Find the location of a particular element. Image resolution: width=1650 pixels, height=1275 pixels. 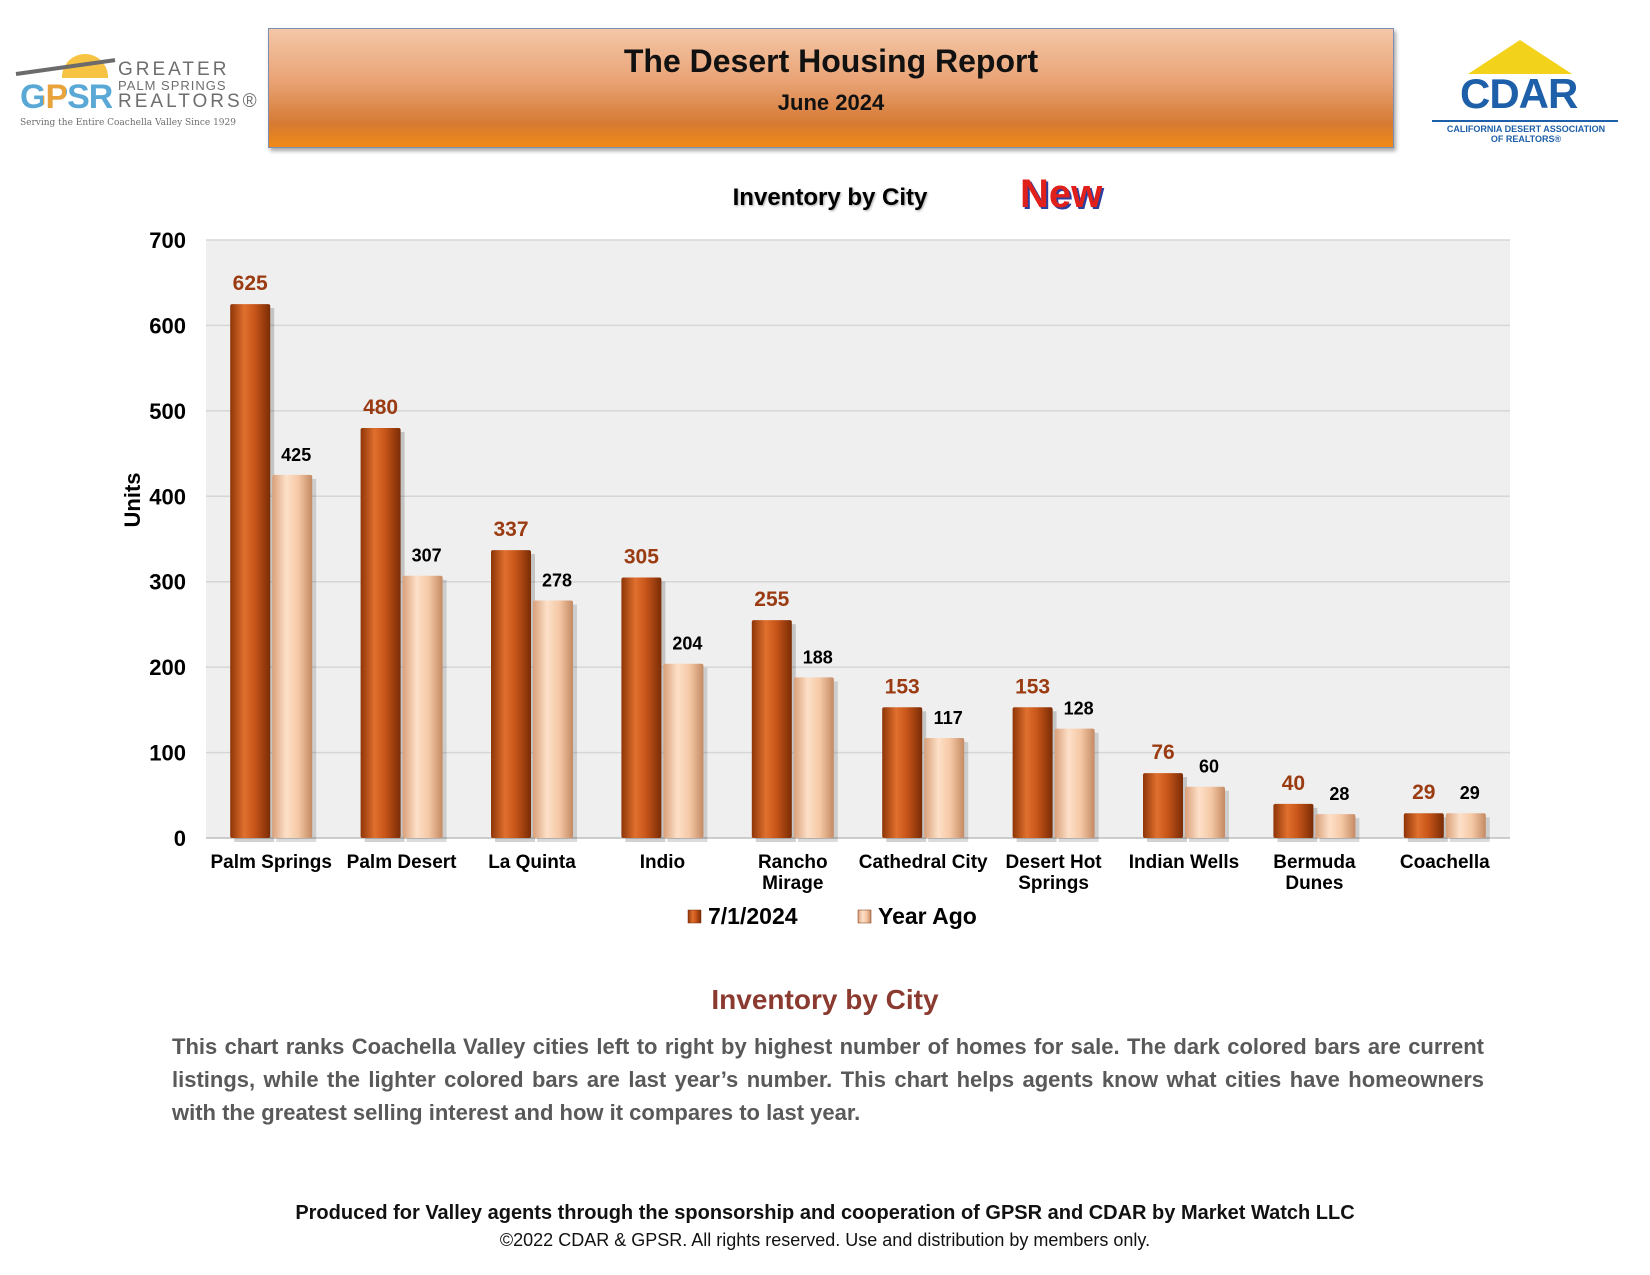

data-label-current: 29 is located at coordinates (1423, 792).